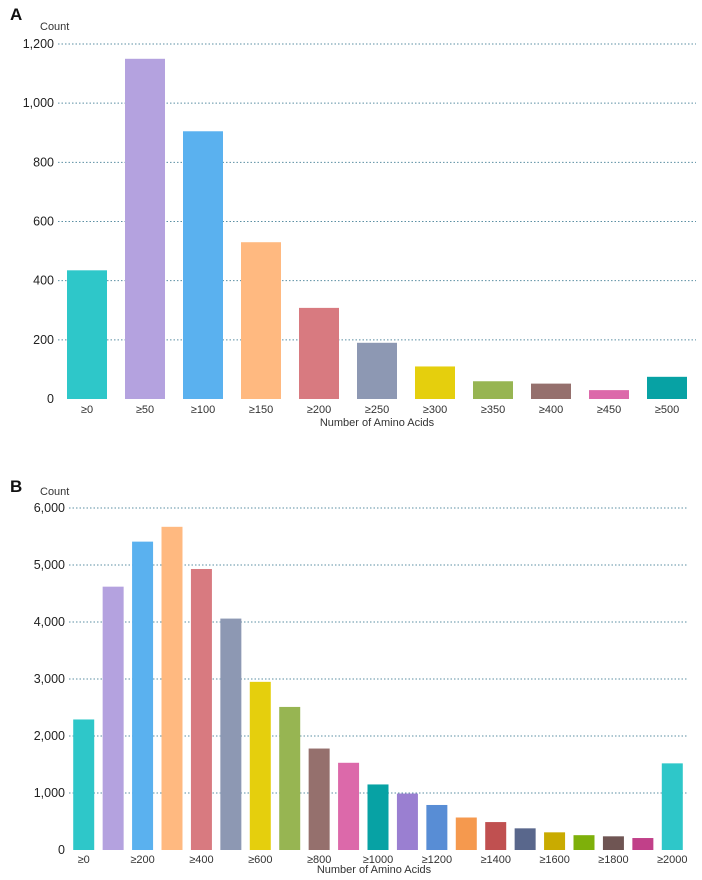 Image resolution: width=702 pixels, height=880 pixels. I want to click on x-tick-label: ≥1600, so click(554, 860).